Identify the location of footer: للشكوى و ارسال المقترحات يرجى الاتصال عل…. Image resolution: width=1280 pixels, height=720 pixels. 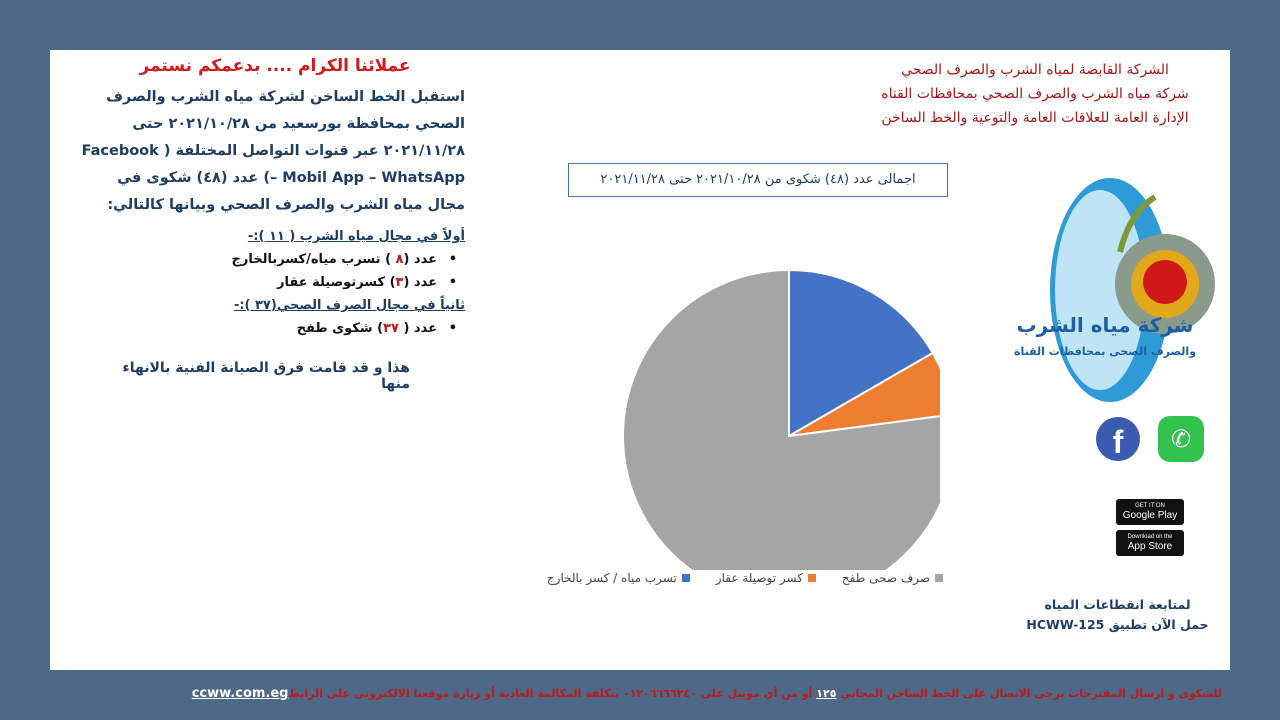
(706, 693).